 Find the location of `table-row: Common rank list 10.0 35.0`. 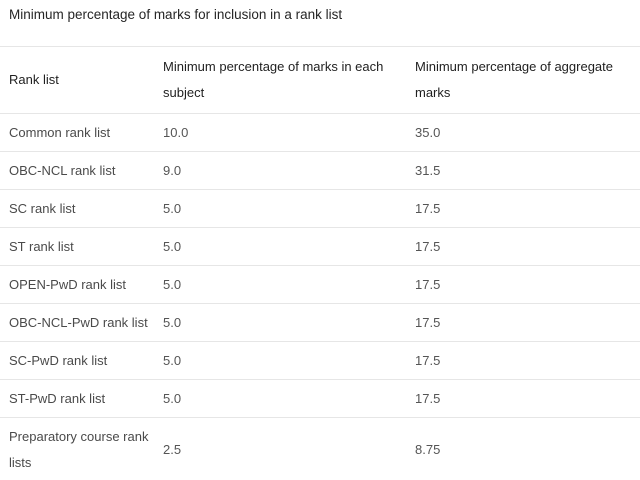

table-row: Common rank list 10.0 35.0 is located at coordinates (320, 132).